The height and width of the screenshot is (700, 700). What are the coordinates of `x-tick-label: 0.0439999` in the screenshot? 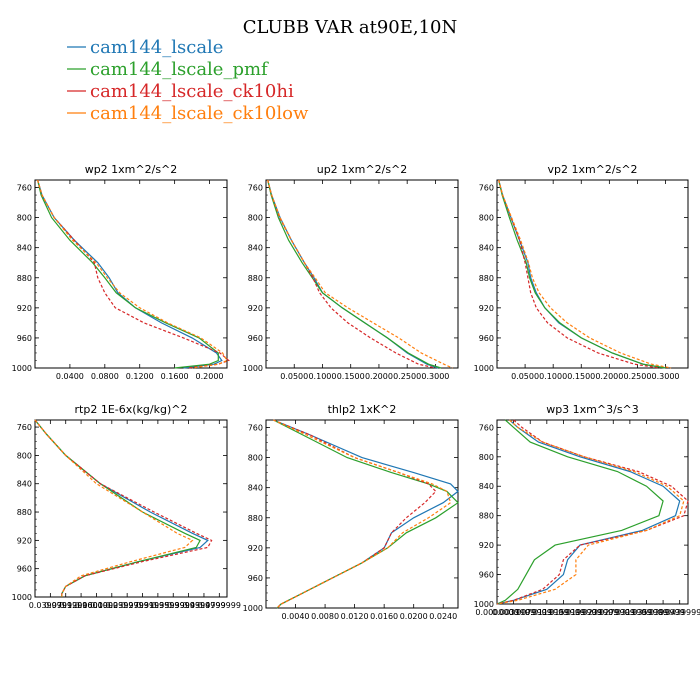 It's located at (679, 612).